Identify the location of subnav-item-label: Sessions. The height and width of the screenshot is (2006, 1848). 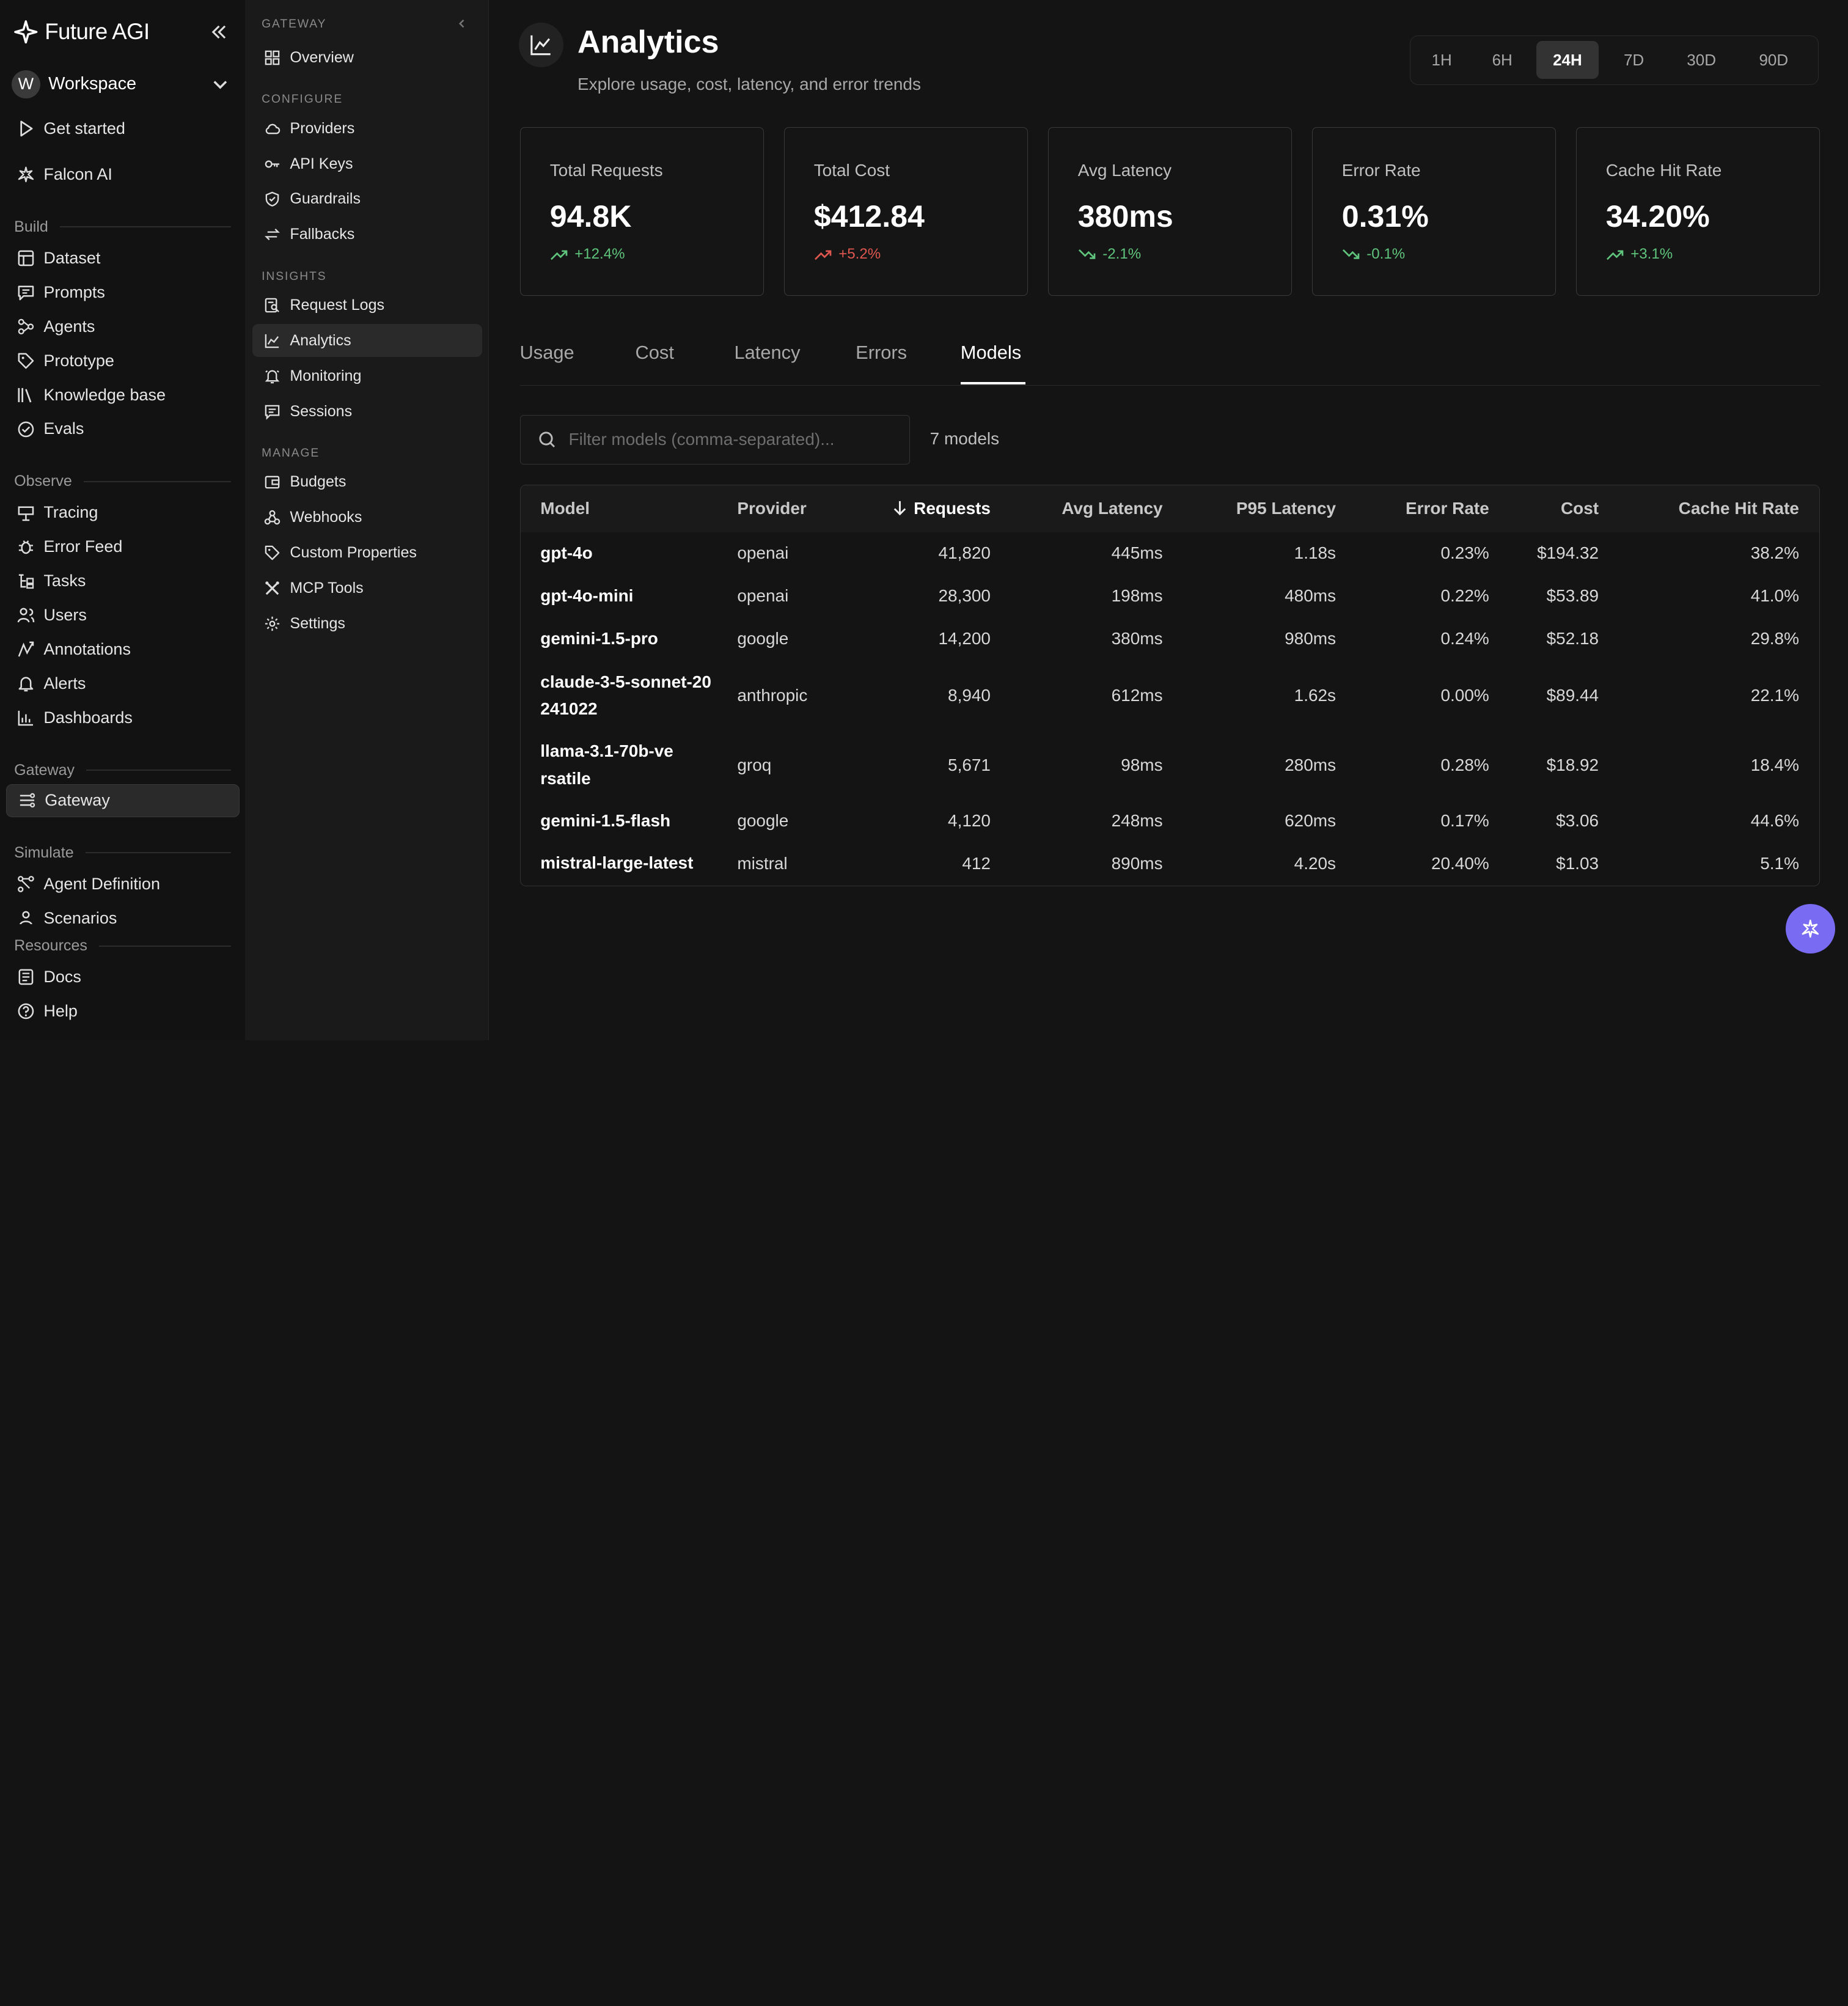
(322, 411).